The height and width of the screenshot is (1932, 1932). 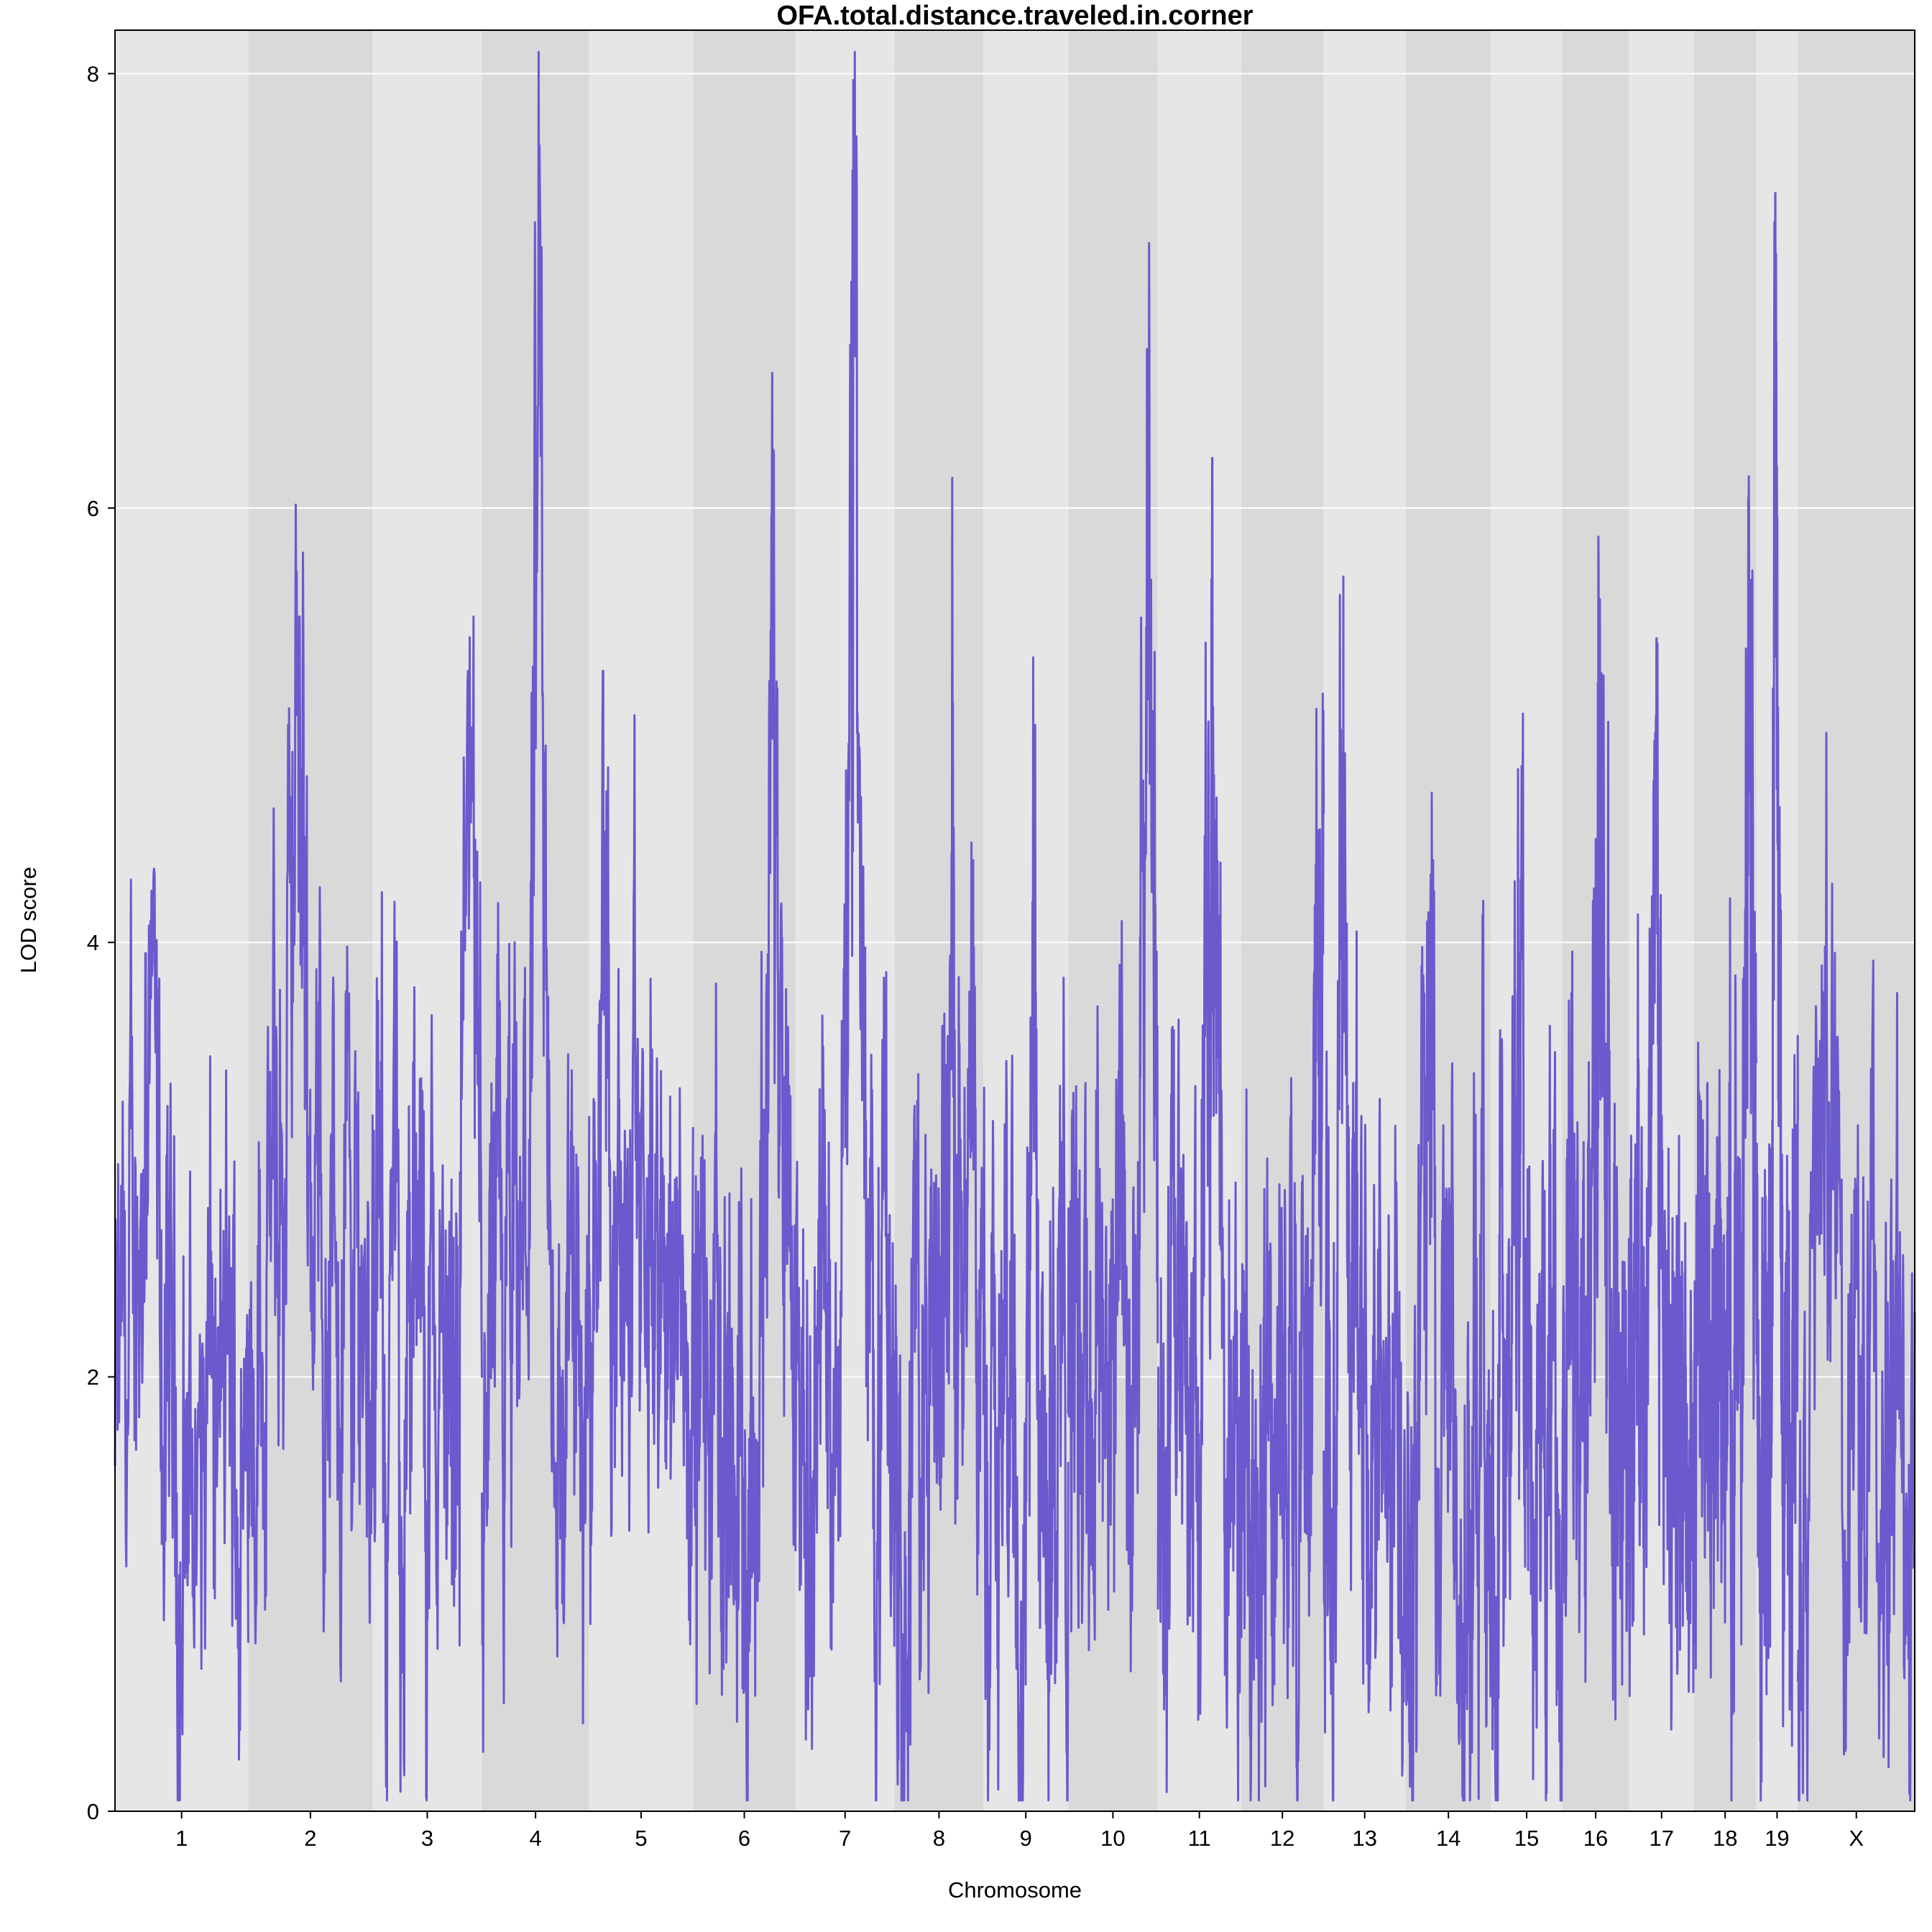 What do you see at coordinates (1856, 1267) in the screenshot?
I see `lod-line-chr-X` at bounding box center [1856, 1267].